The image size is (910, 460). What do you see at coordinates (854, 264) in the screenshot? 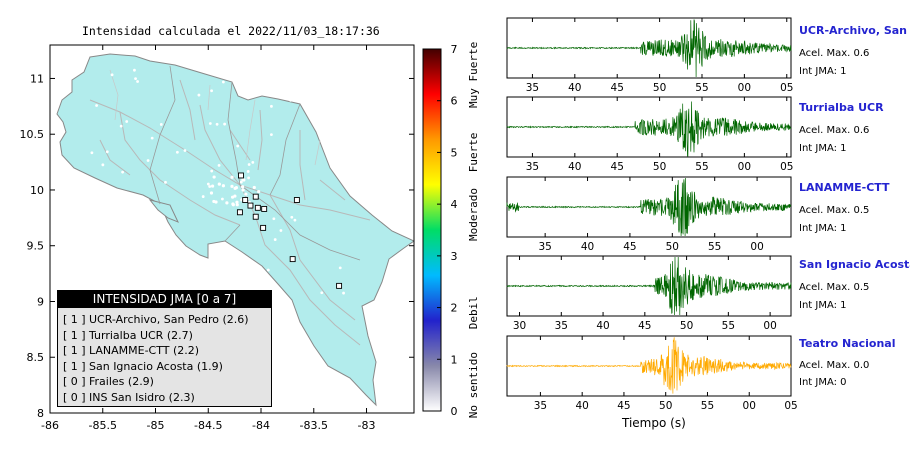
I see `station-name-3: San Ignacio Acosta` at bounding box center [854, 264].